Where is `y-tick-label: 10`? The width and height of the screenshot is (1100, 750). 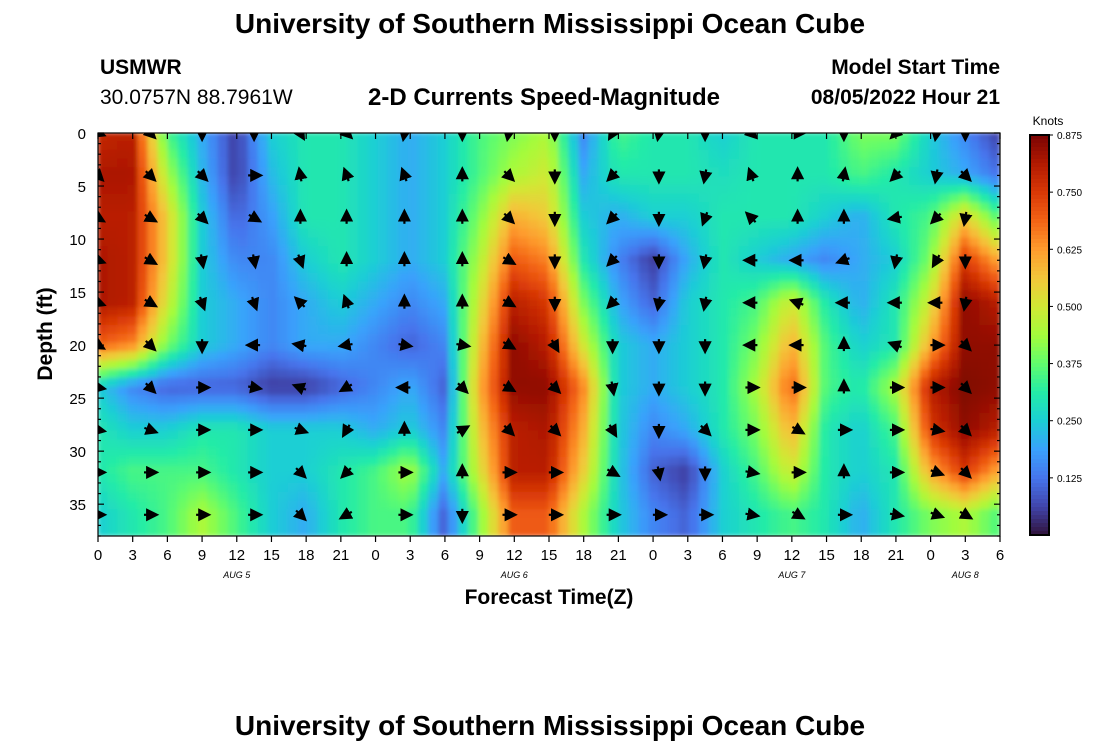 y-tick-label: 10 is located at coordinates (77, 240).